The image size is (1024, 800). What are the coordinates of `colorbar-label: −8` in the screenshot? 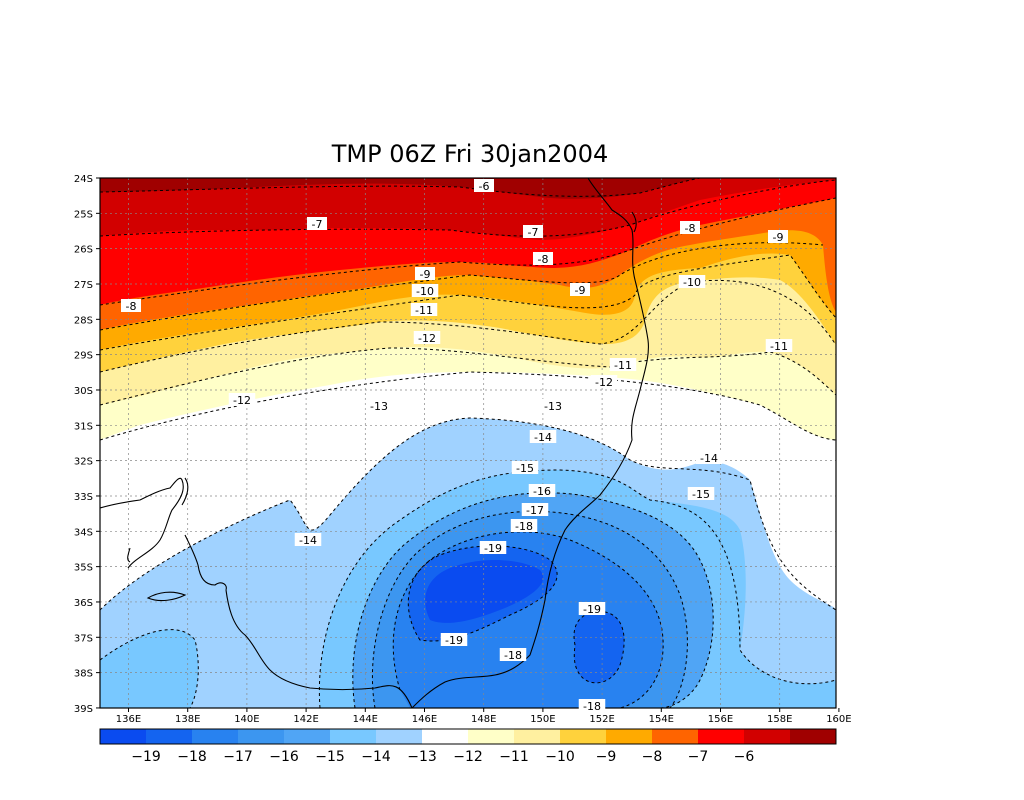 It's located at (652, 757).